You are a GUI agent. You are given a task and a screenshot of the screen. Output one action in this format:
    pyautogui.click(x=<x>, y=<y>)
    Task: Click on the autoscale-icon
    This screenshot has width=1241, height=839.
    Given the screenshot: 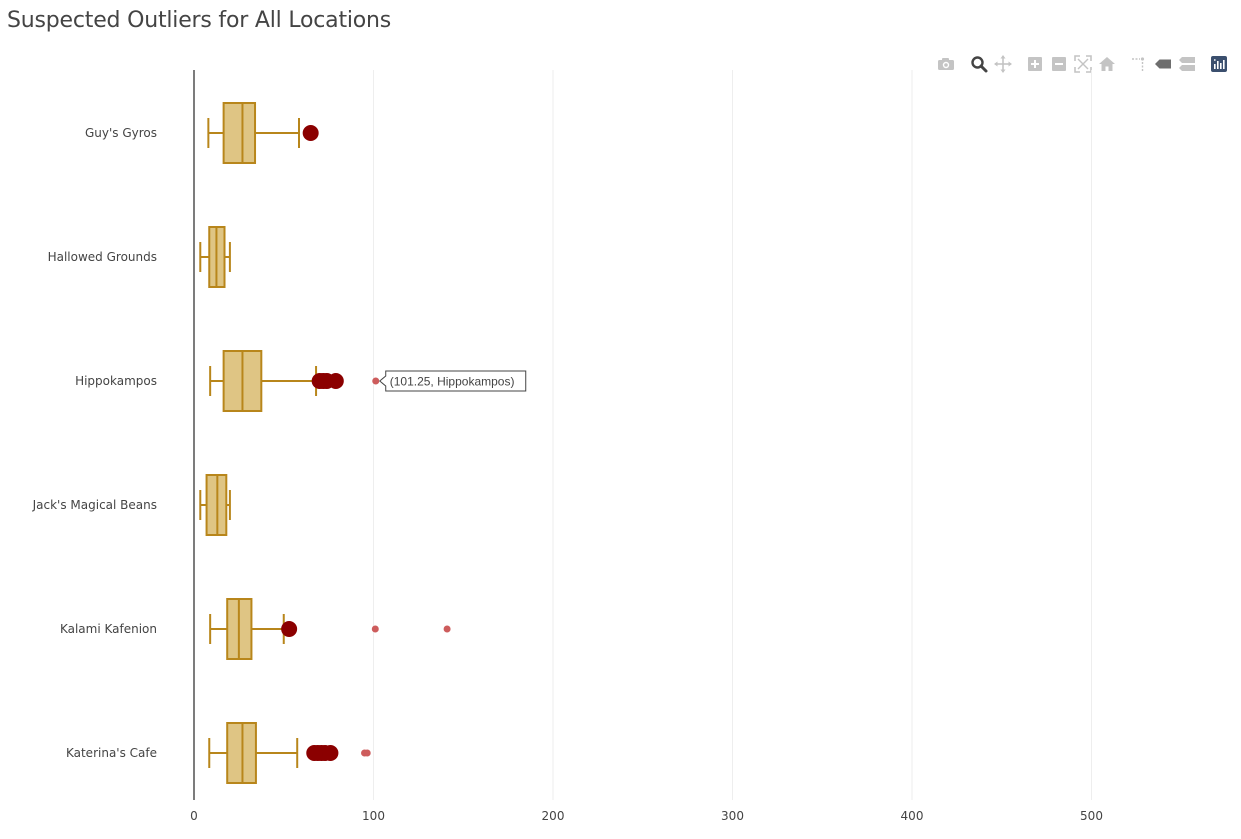 What is the action you would take?
    pyautogui.click(x=1083, y=64)
    